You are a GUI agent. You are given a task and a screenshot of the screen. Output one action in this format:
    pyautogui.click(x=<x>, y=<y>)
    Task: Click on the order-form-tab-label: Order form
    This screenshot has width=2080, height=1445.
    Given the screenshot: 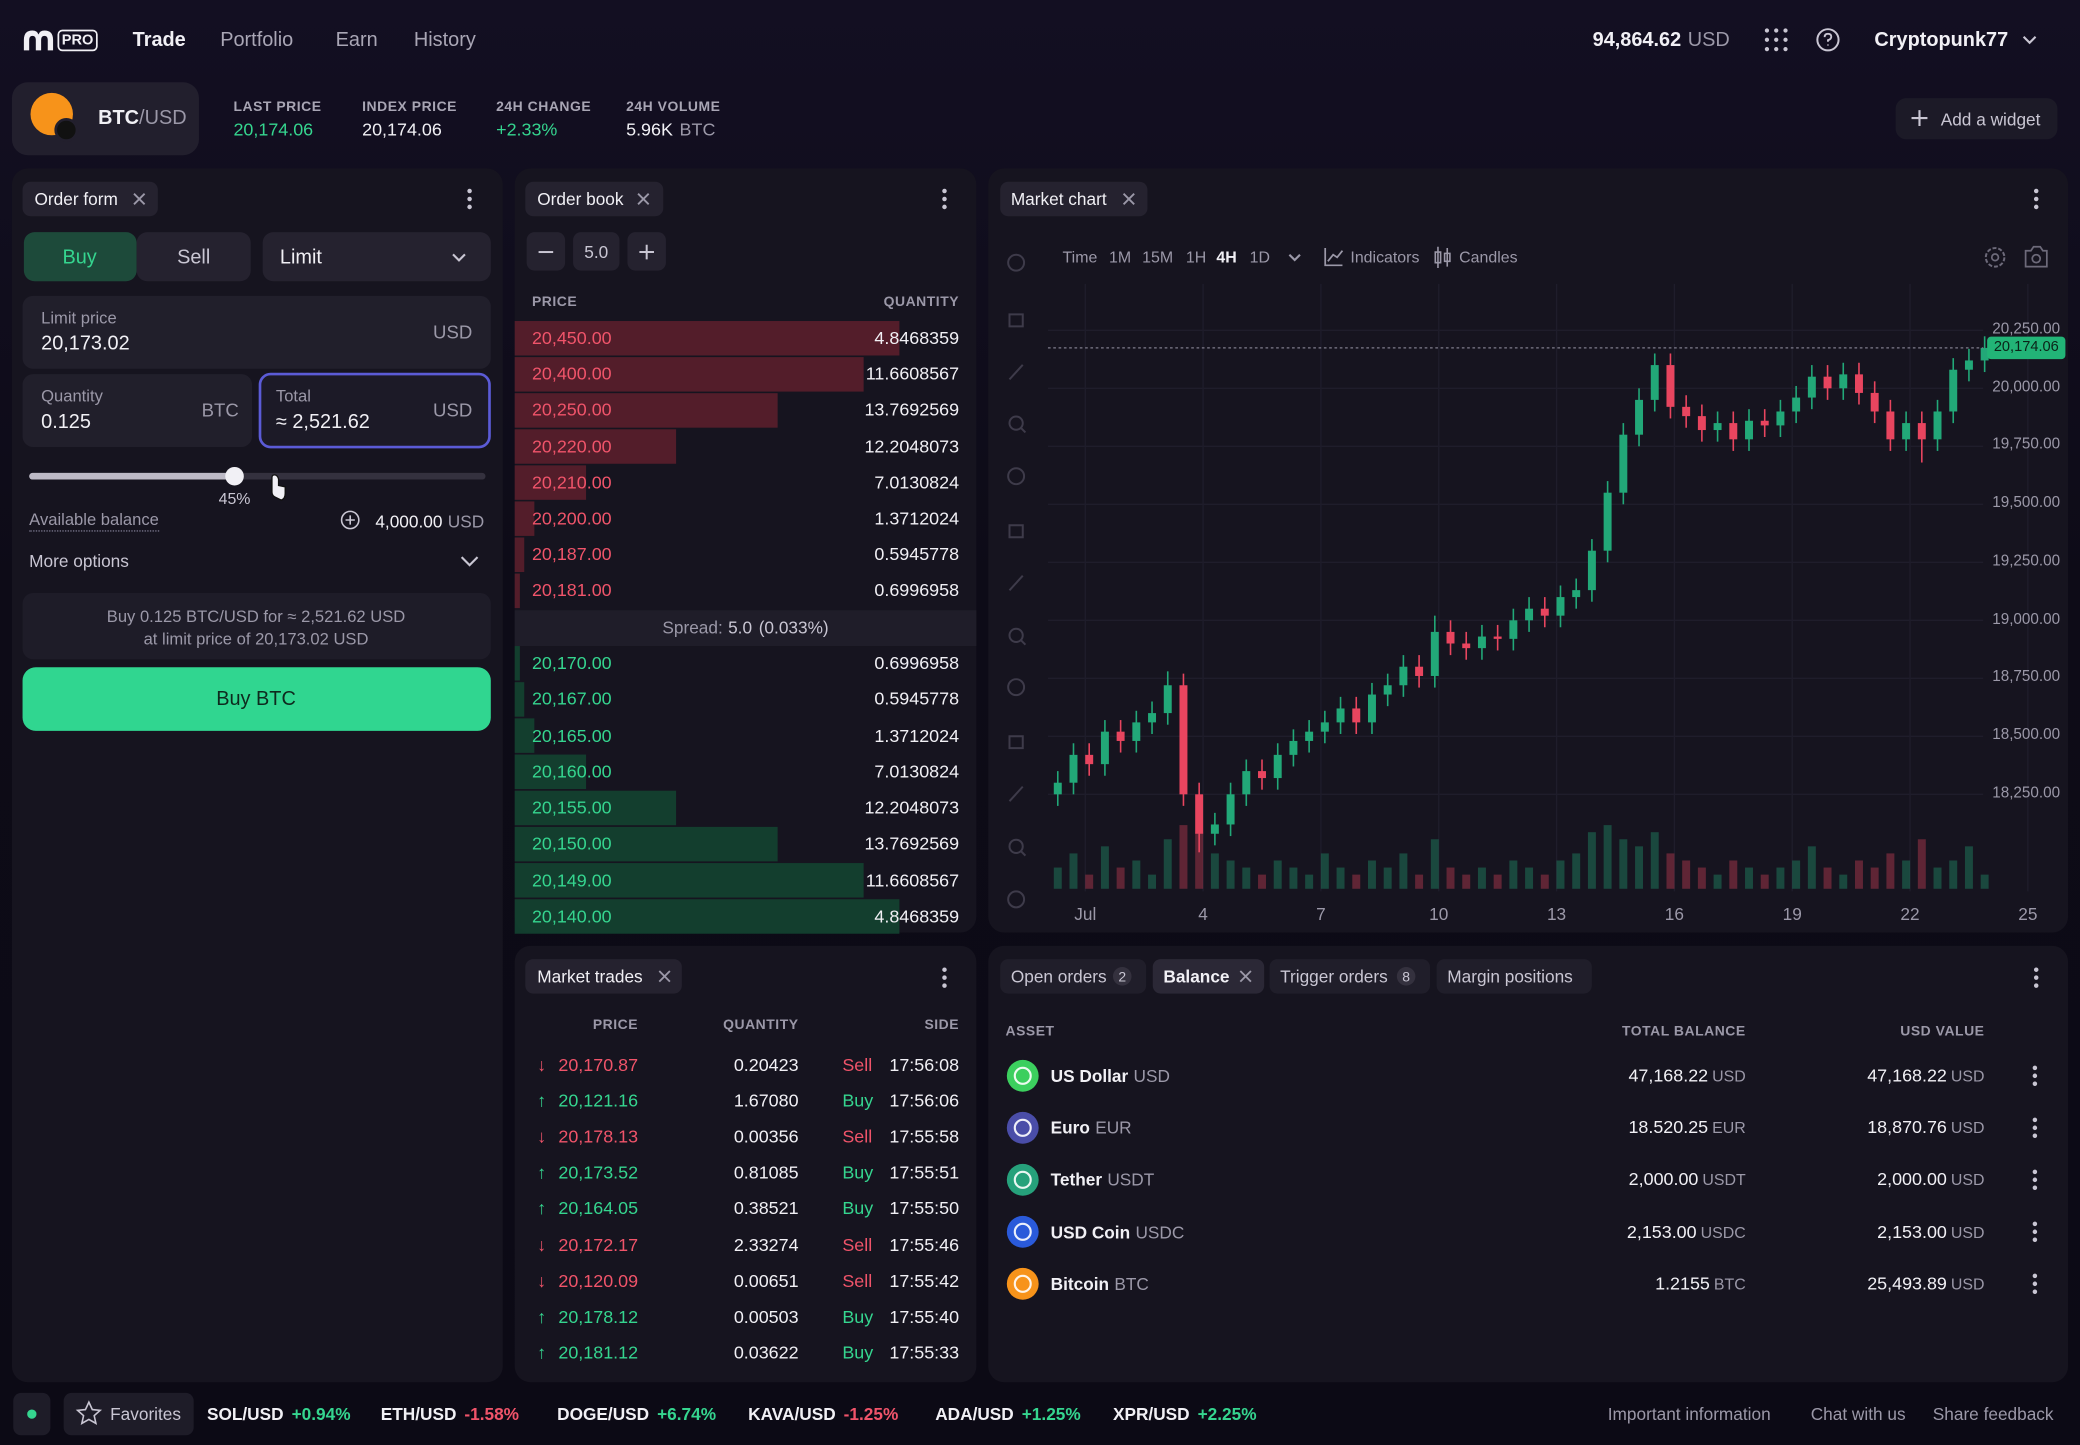 What is the action you would take?
    pyautogui.click(x=76, y=199)
    